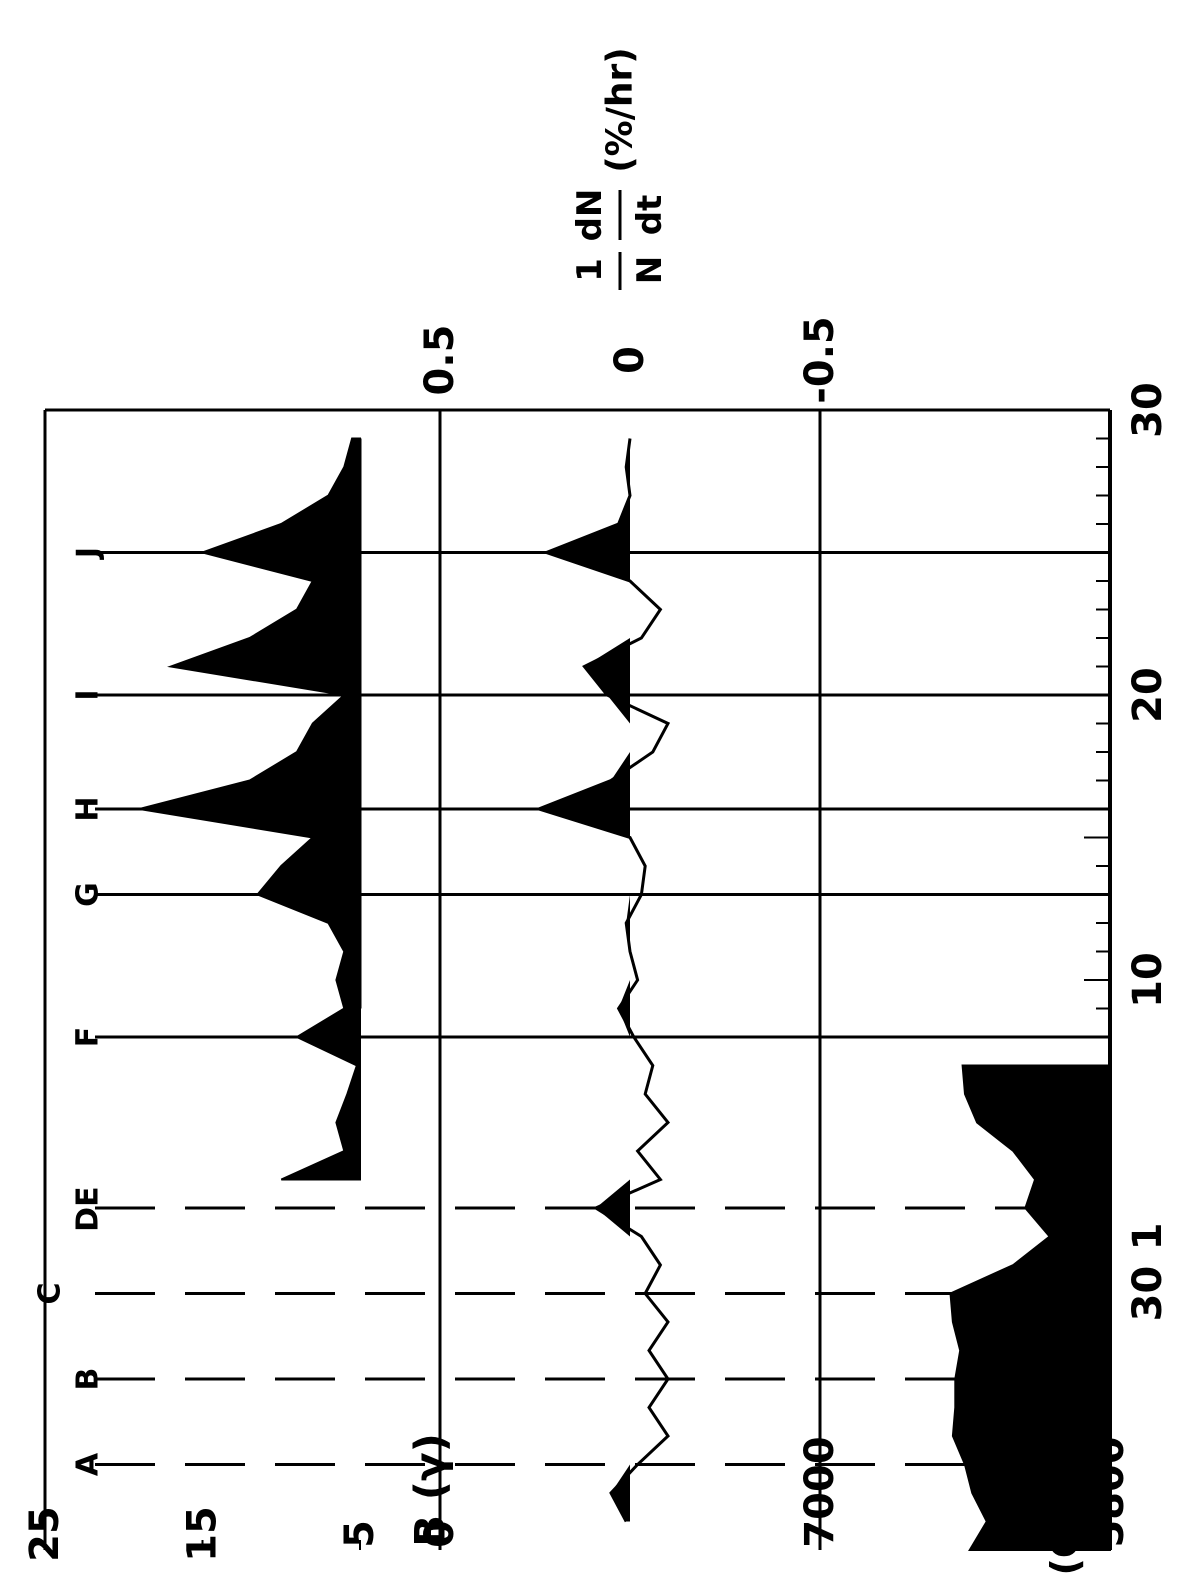 The width and height of the screenshot is (1189, 1591). Describe the element at coordinates (203, 1534) in the screenshot. I see `b-tick-label: 15` at that location.